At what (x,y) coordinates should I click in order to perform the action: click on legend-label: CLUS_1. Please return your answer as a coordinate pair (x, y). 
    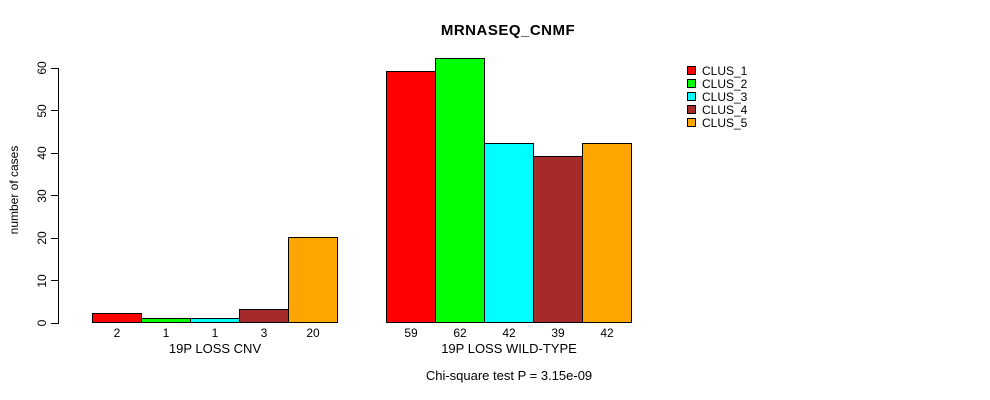
    Looking at the image, I should click on (725, 70).